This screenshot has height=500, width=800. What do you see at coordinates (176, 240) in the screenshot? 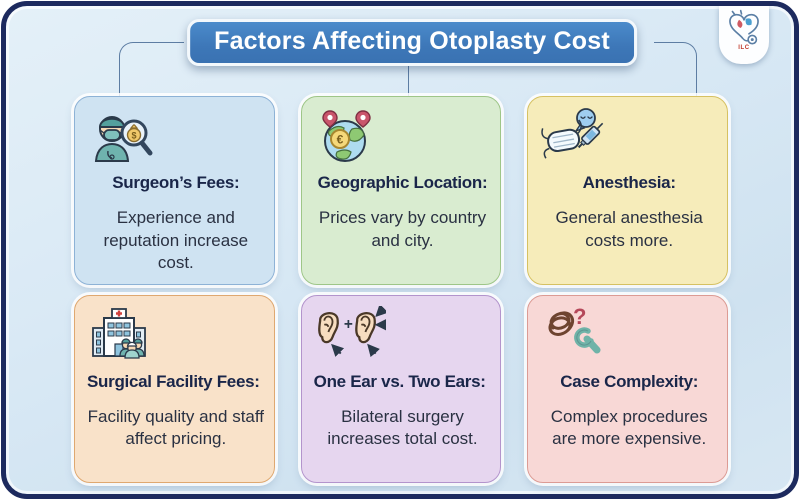
I see `card-body: Experience and reputation increase cost.` at bounding box center [176, 240].